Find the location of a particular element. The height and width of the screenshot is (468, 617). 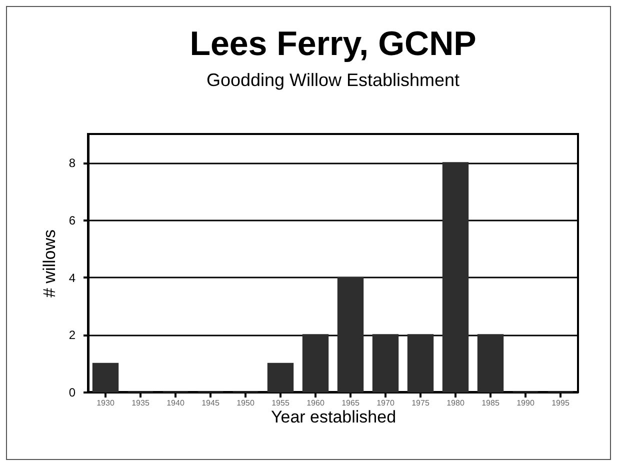

x-tick-label: 1955 is located at coordinates (281, 403).